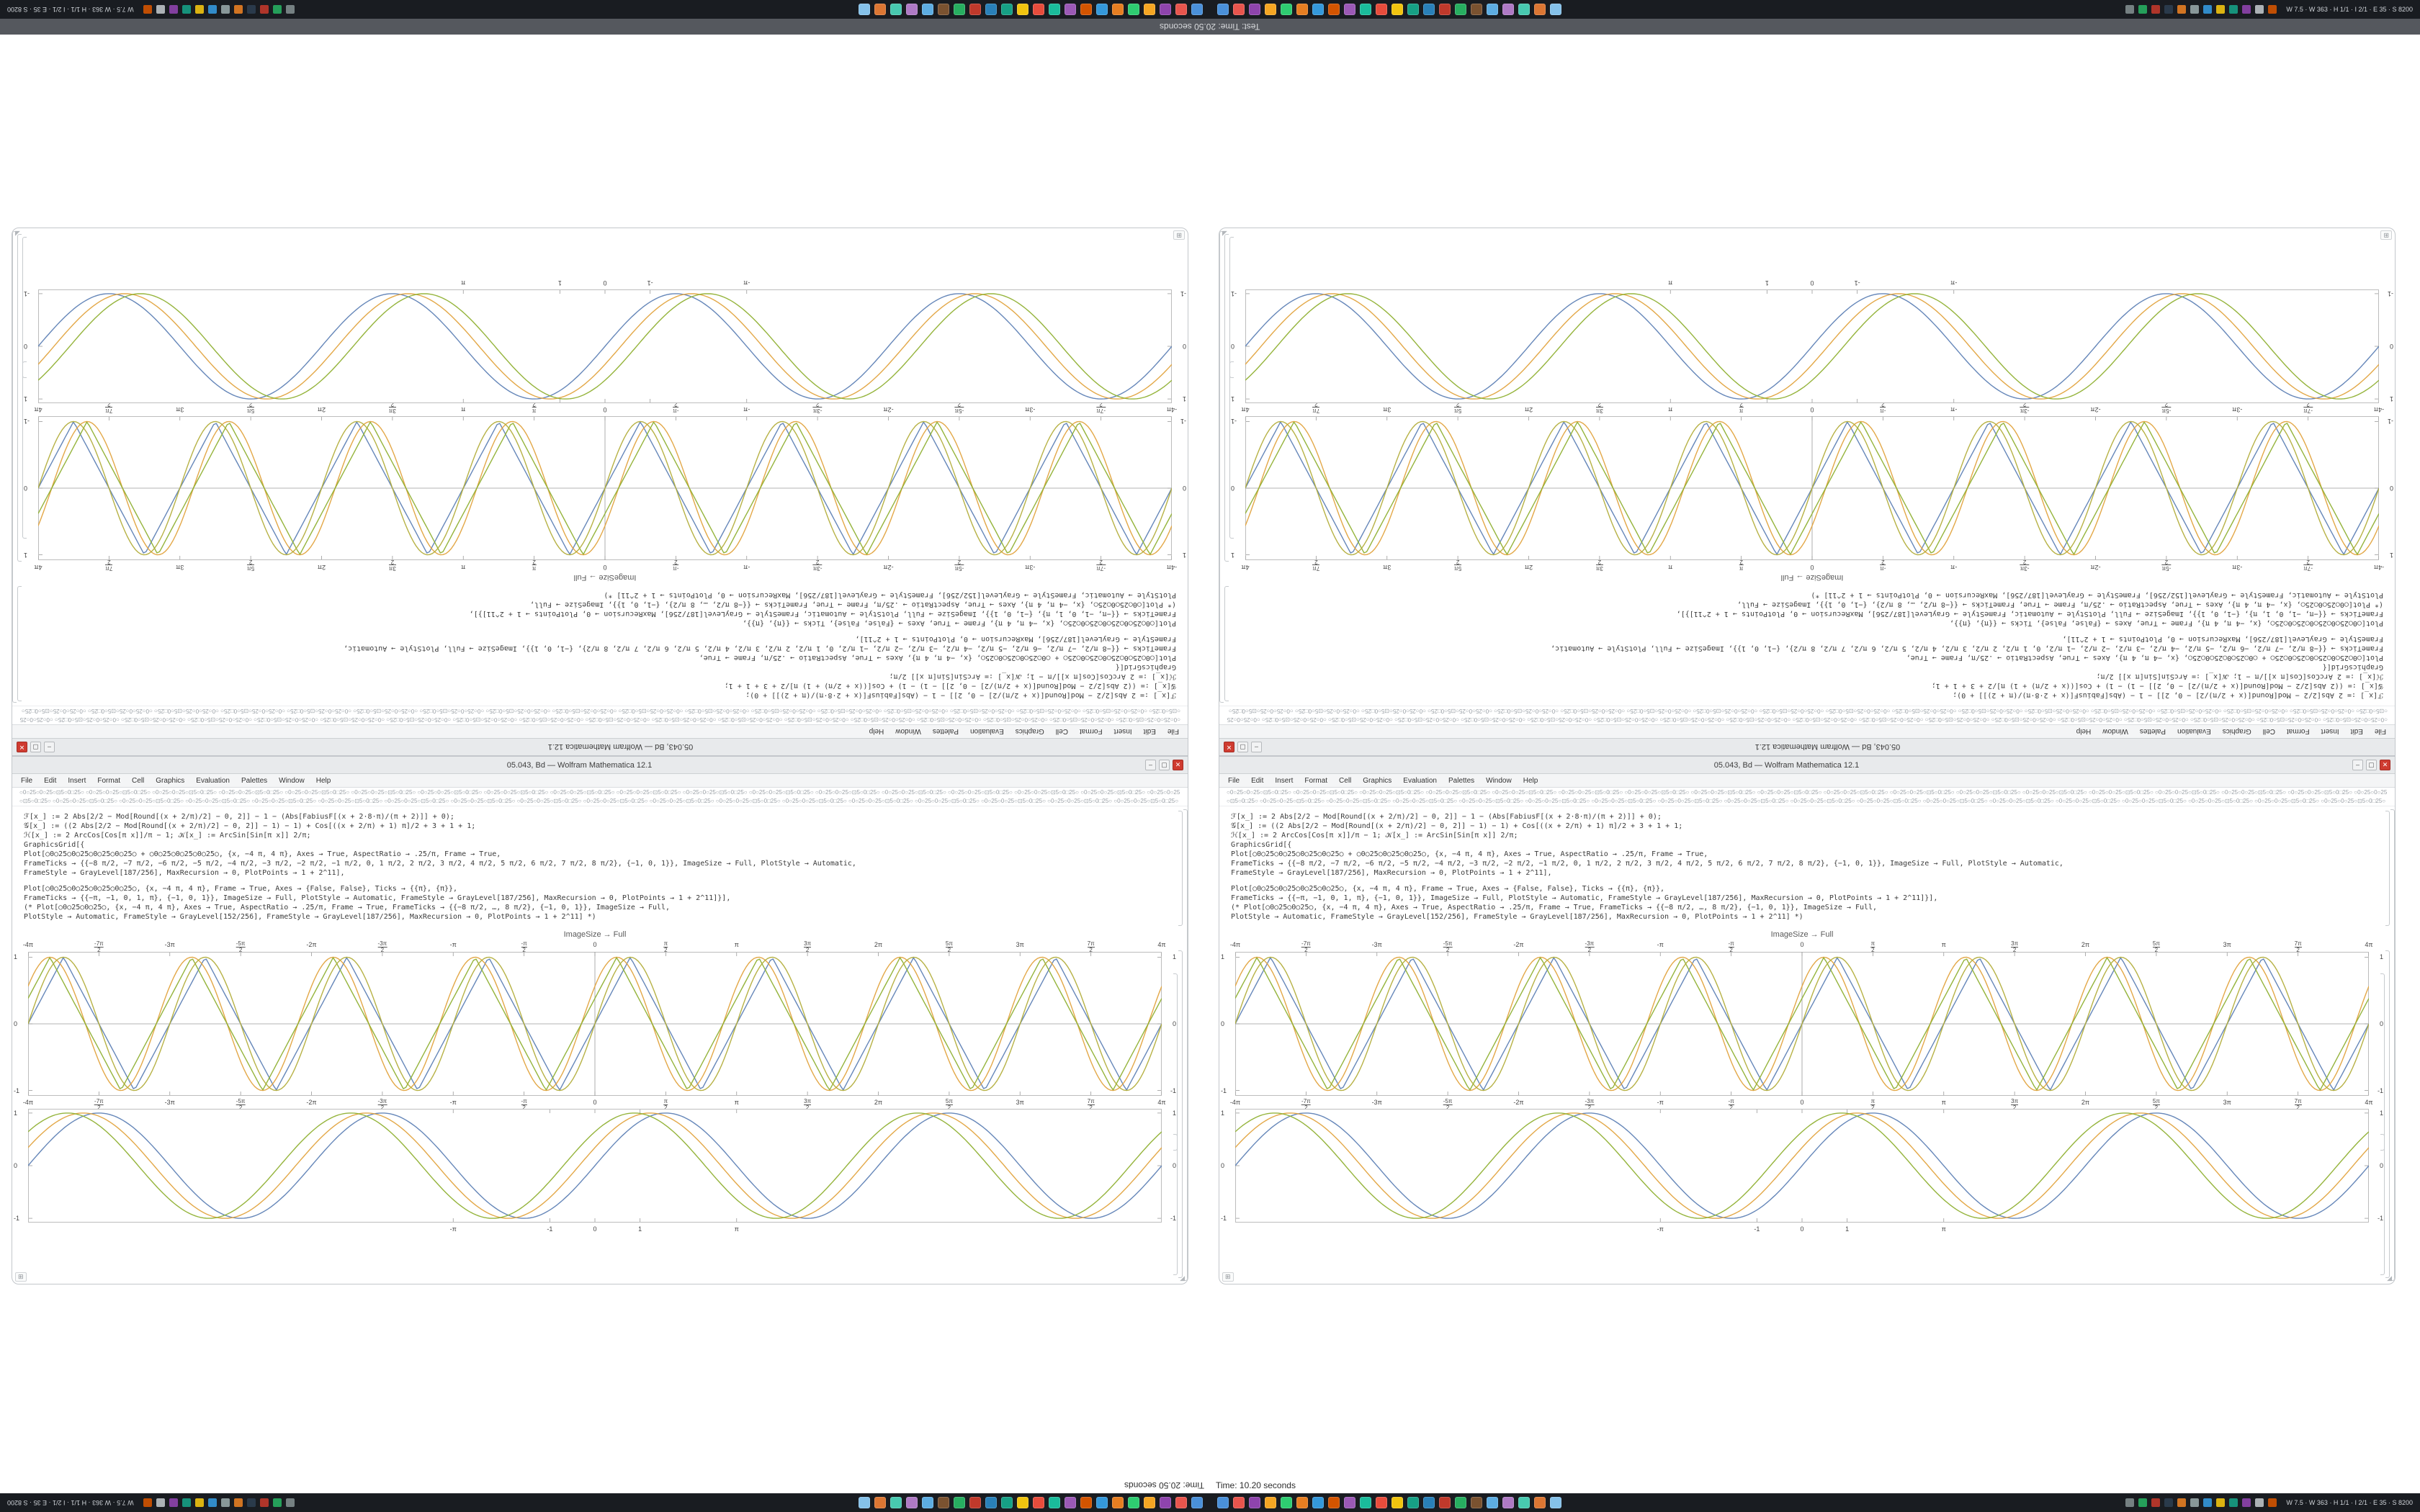  Describe the element at coordinates (2268, 731) in the screenshot. I see `menu-item-cell: Cell` at that location.